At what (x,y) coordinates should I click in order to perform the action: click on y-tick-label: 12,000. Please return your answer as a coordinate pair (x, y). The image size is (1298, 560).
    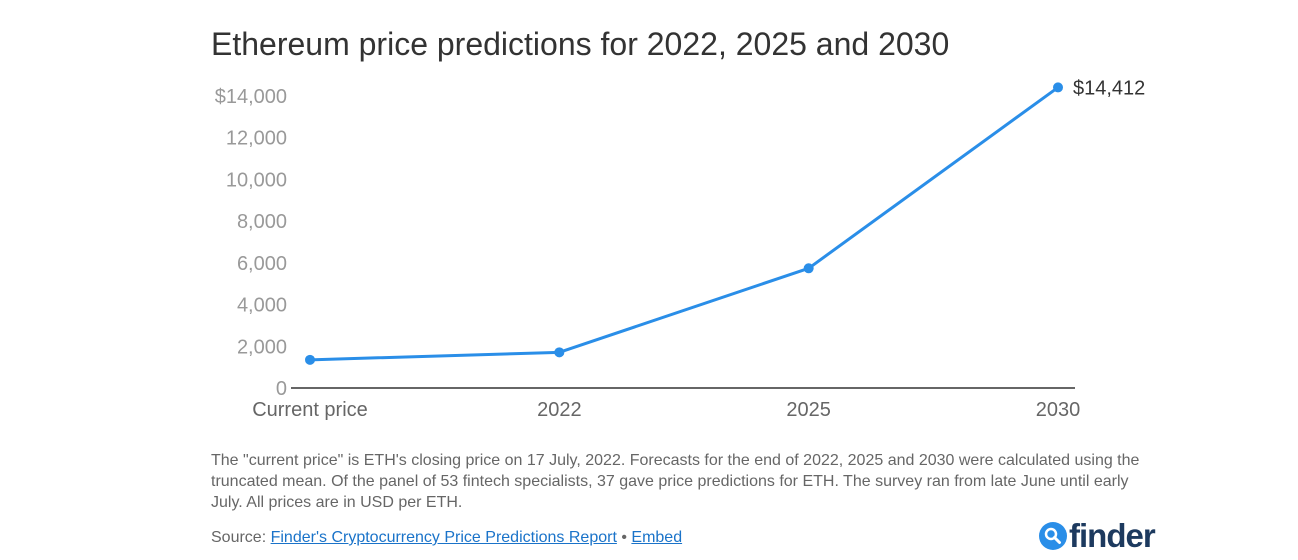
    Looking at the image, I should click on (256, 139).